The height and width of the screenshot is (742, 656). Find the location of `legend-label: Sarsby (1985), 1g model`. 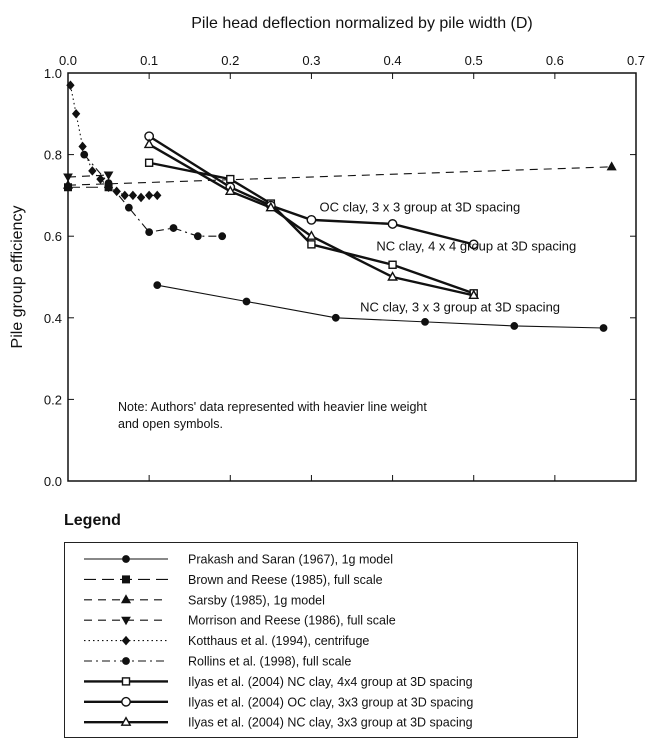

legend-label: Sarsby (1985), 1g model is located at coordinates (256, 600).